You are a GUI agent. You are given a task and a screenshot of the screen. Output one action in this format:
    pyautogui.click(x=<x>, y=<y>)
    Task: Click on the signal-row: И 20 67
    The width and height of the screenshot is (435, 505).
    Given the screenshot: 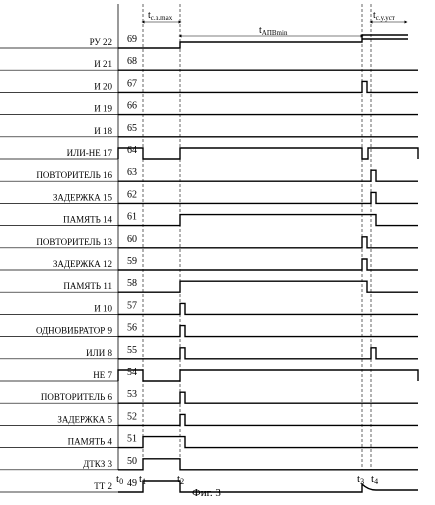 What is the action you would take?
    pyautogui.click(x=209, y=85)
    